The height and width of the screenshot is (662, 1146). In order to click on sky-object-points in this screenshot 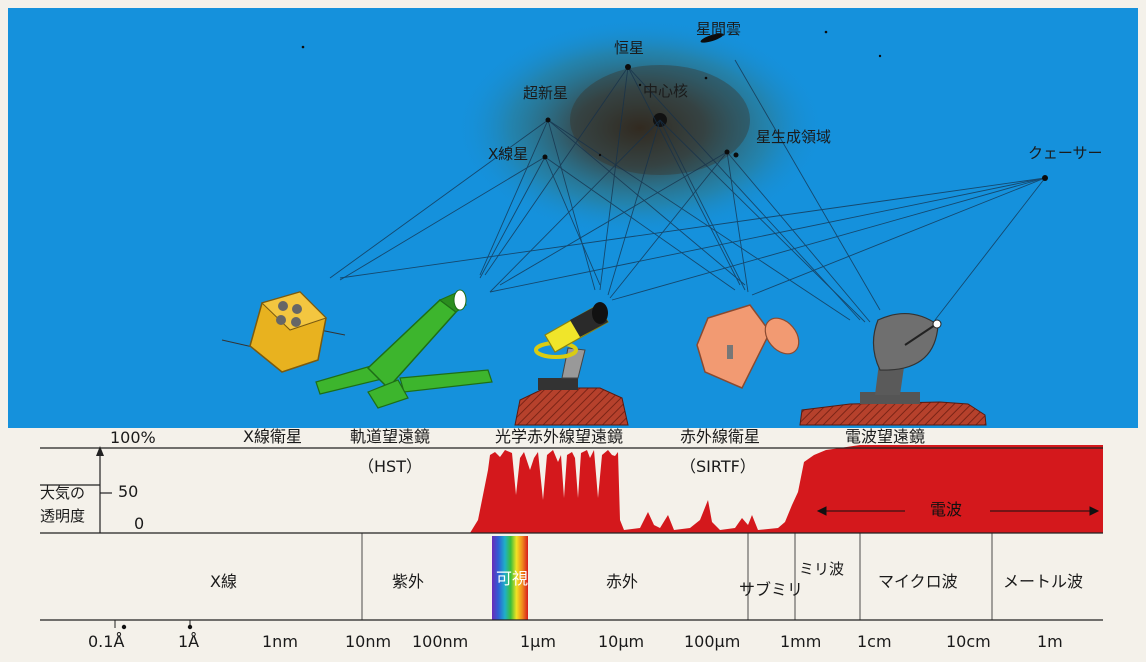, I will do `click(674, 105)`.